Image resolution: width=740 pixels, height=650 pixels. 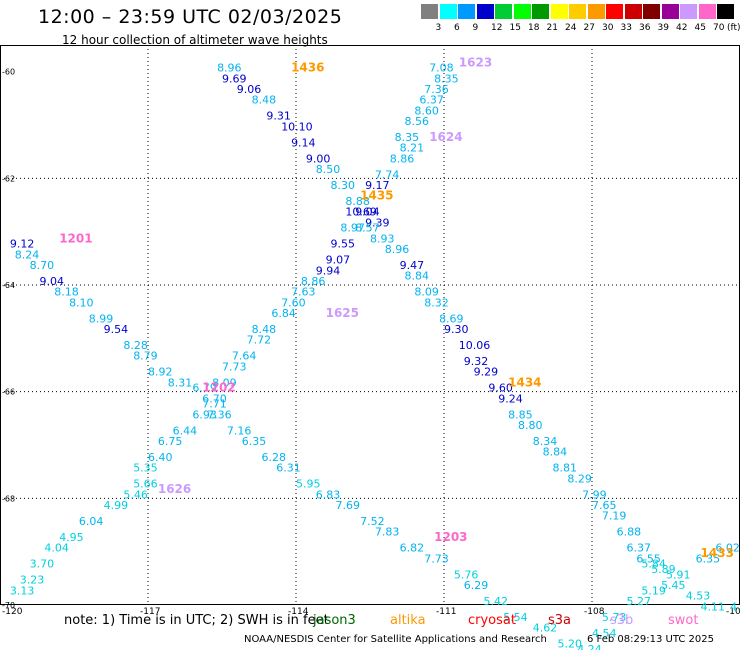 I want to click on wave-height-point: 7.69, so click(x=347, y=505).